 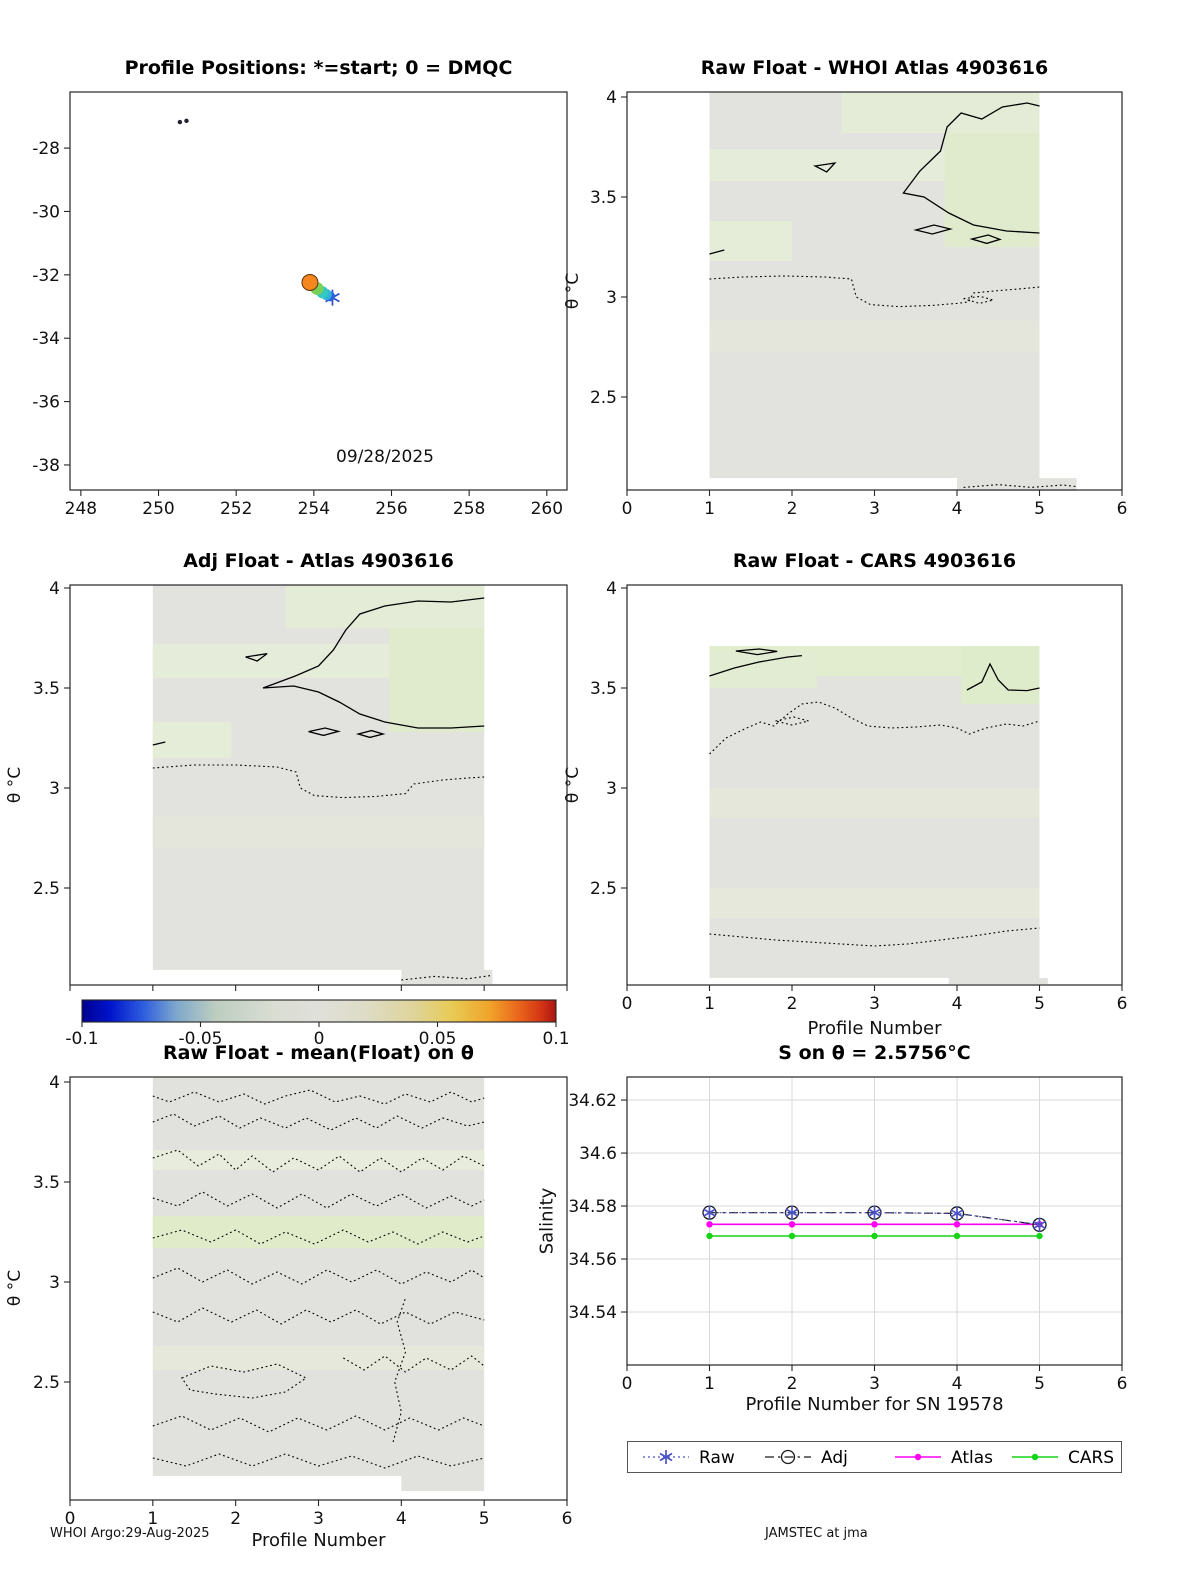 I want to click on raw-cars-ylabel: θ °C, so click(x=573, y=785).